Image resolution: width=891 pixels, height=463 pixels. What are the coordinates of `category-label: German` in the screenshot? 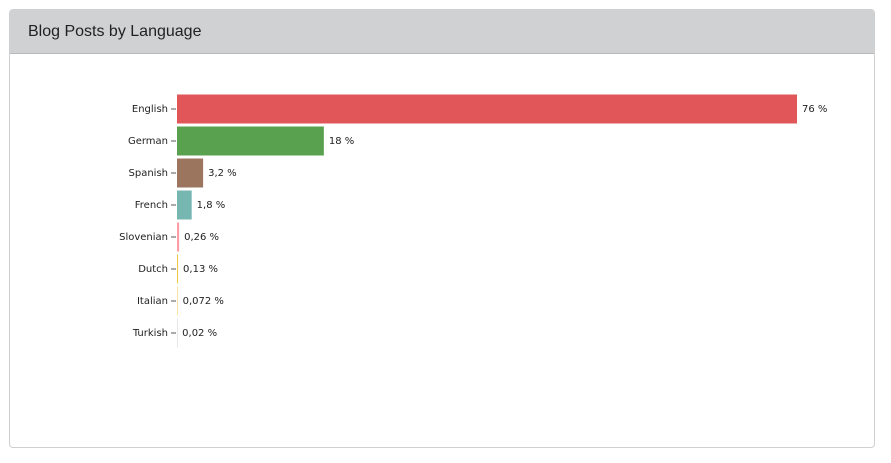 It's located at (148, 141).